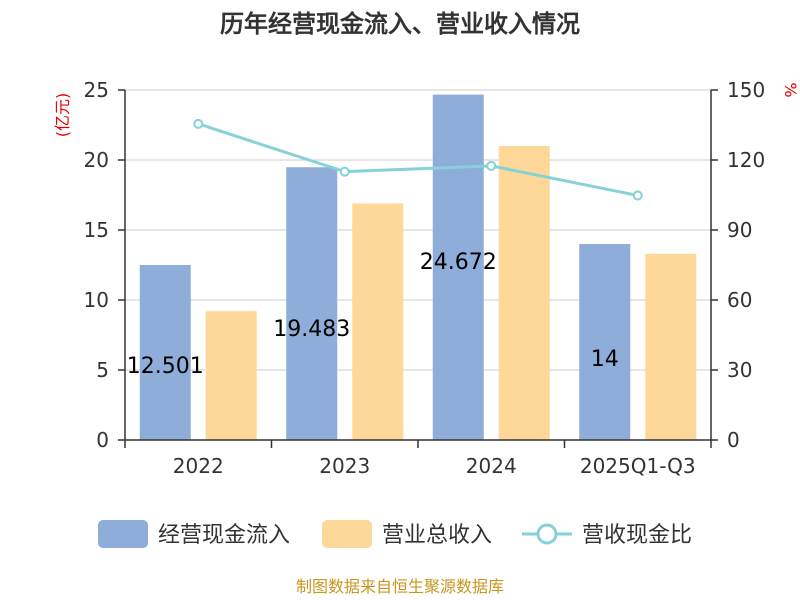 Image resolution: width=800 pixels, height=600 pixels. What do you see at coordinates (733, 440) in the screenshot?
I see `right-axis-tick-label: 0` at bounding box center [733, 440].